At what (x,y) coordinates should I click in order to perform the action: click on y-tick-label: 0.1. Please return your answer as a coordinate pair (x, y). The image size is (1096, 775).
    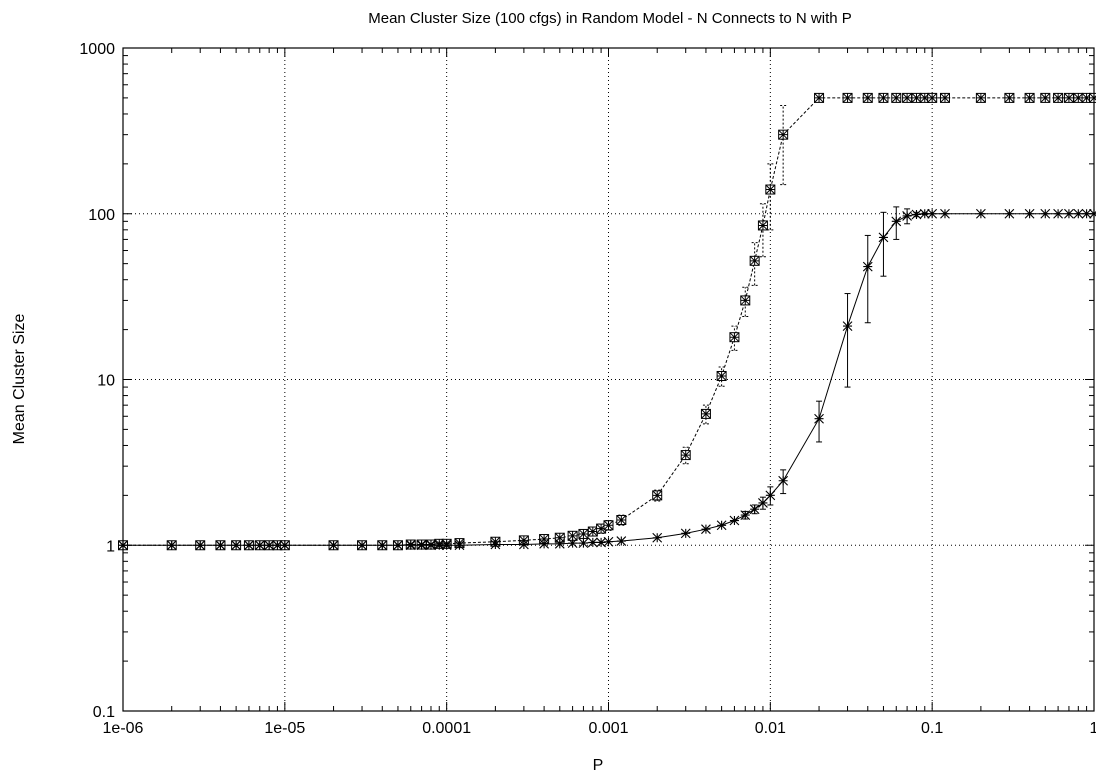
    Looking at the image, I should click on (104, 712).